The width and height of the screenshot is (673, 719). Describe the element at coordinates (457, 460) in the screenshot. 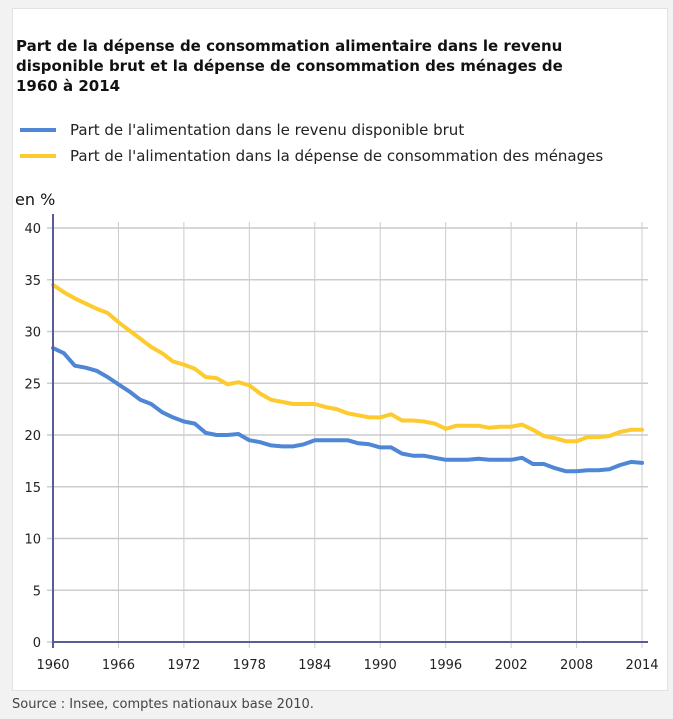

I see `point-revenu-1997` at that location.